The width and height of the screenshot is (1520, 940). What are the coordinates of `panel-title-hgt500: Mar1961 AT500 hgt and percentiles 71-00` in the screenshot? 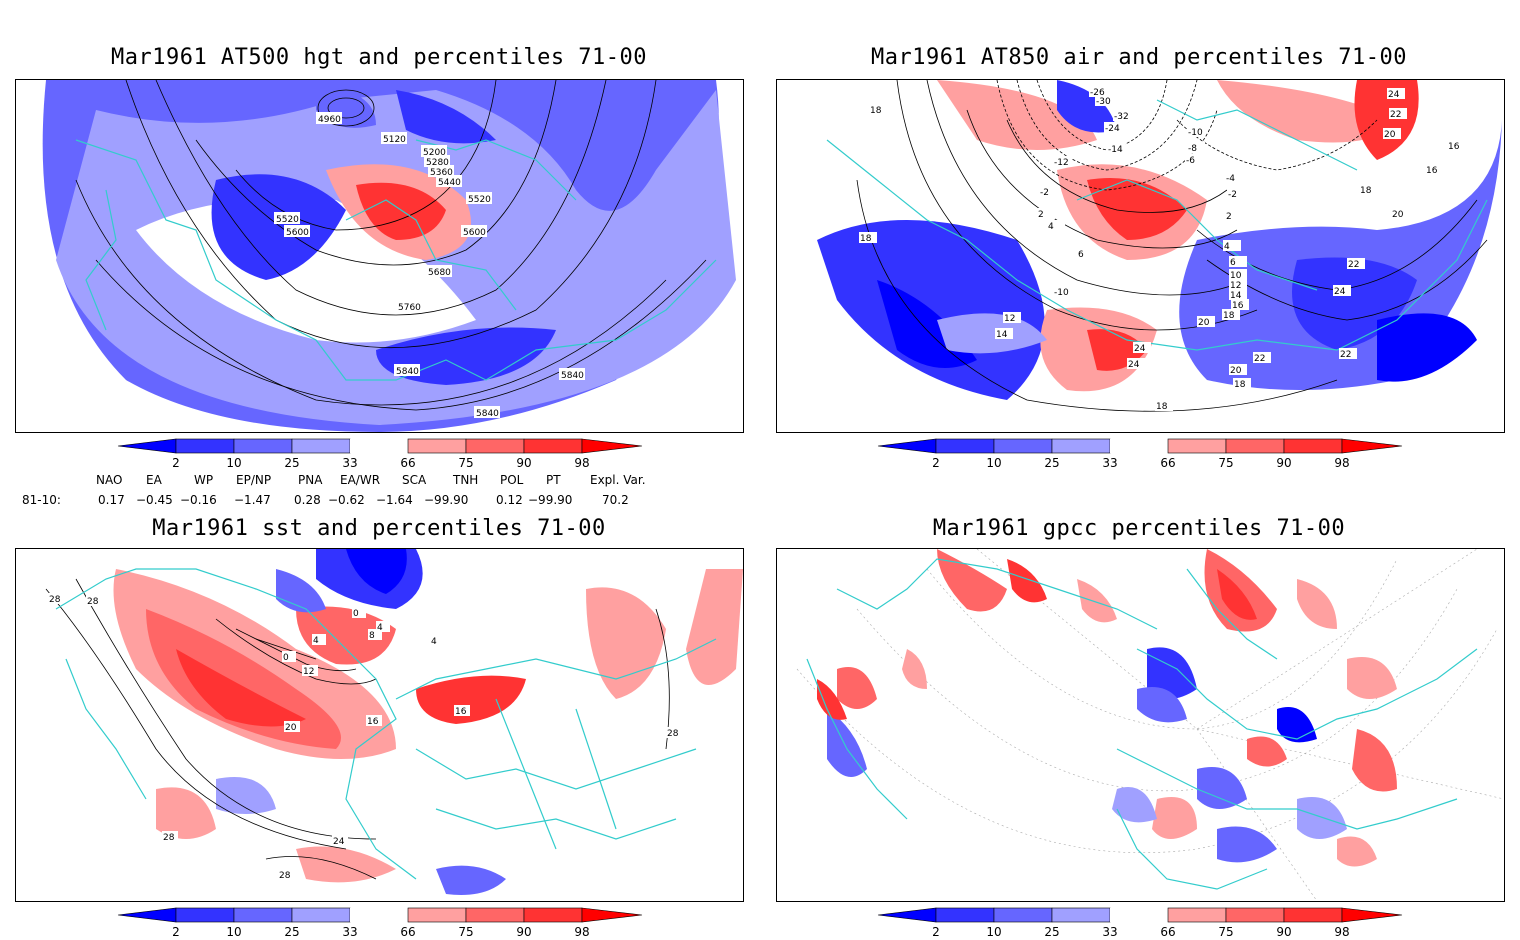 It's located at (379, 57).